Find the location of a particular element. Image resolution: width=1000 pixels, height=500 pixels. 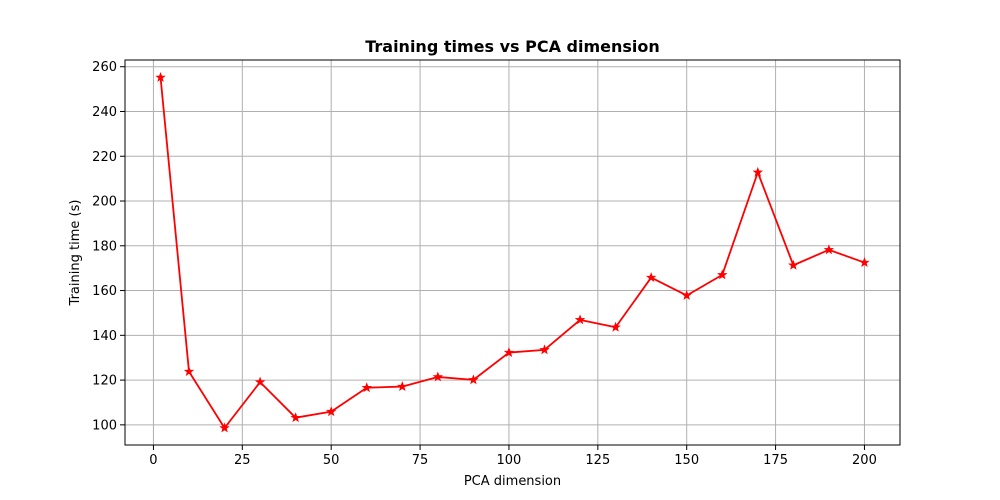

y-tick-label: 160 is located at coordinates (104, 291).